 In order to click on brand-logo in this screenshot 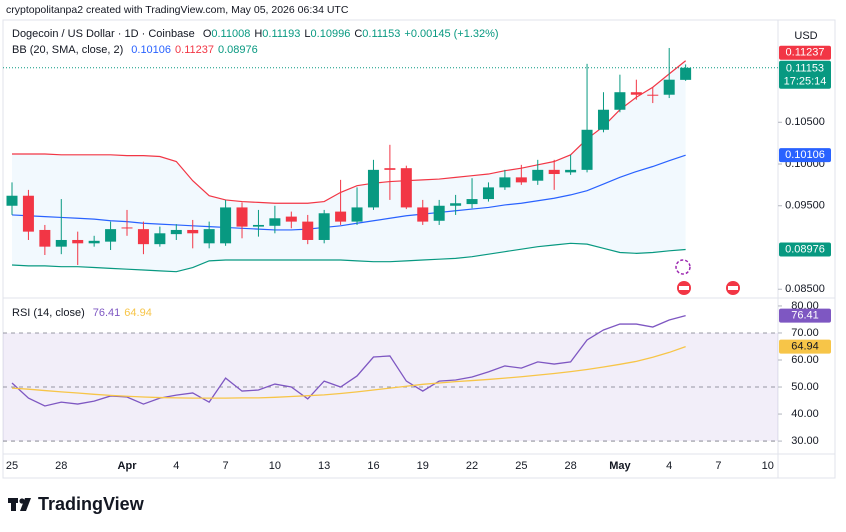, I will do `click(19, 504)`.